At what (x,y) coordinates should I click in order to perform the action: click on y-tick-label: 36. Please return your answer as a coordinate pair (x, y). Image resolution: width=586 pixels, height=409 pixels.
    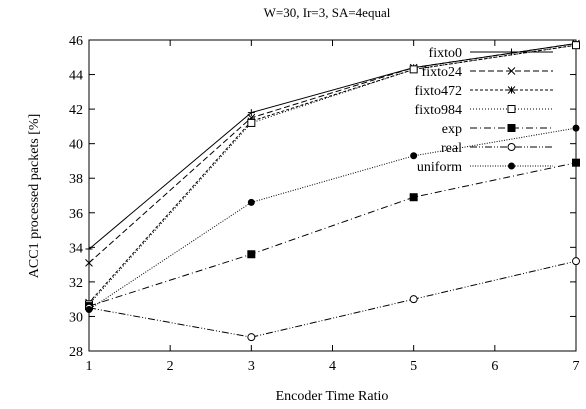
    Looking at the image, I should click on (76, 214).